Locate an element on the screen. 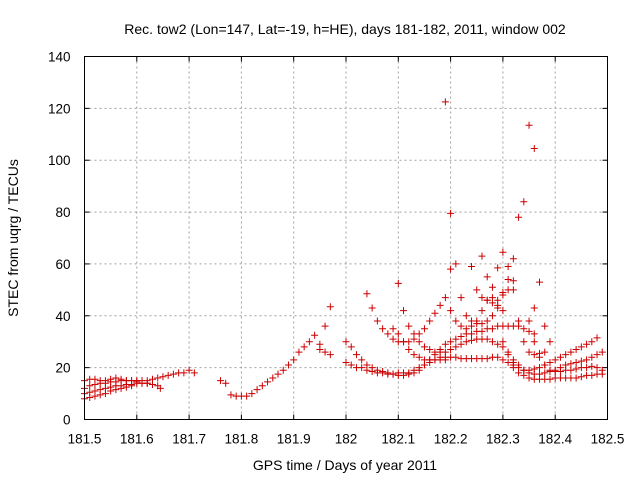 The image size is (640, 480). series-arc12 is located at coordinates (489, 213).